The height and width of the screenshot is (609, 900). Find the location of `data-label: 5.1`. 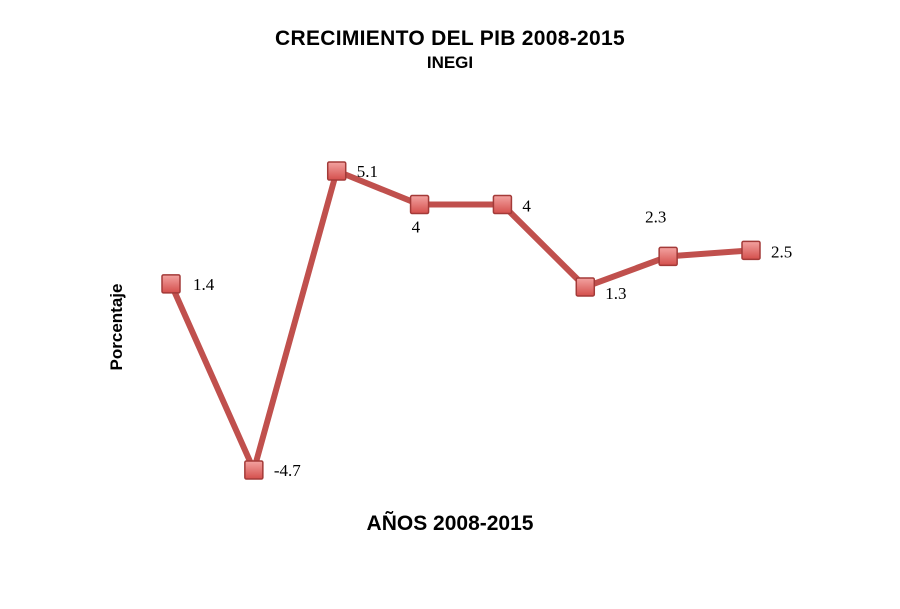

data-label: 5.1 is located at coordinates (367, 171).